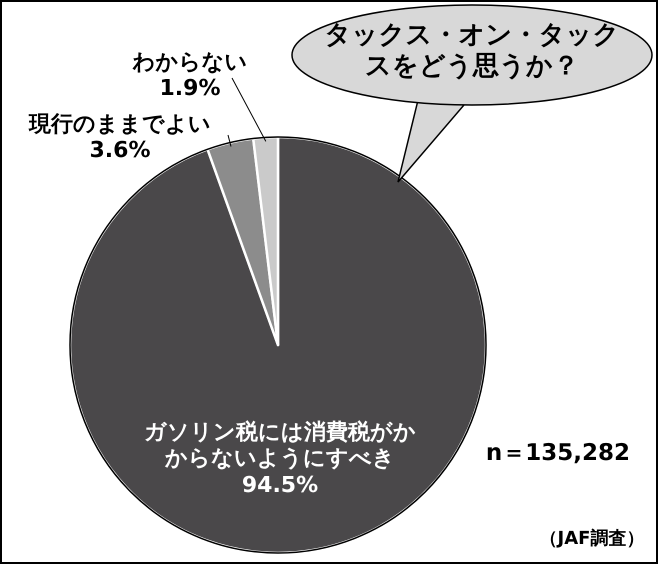  I want to click on slice-label: 現行のままでよい, so click(120, 125).